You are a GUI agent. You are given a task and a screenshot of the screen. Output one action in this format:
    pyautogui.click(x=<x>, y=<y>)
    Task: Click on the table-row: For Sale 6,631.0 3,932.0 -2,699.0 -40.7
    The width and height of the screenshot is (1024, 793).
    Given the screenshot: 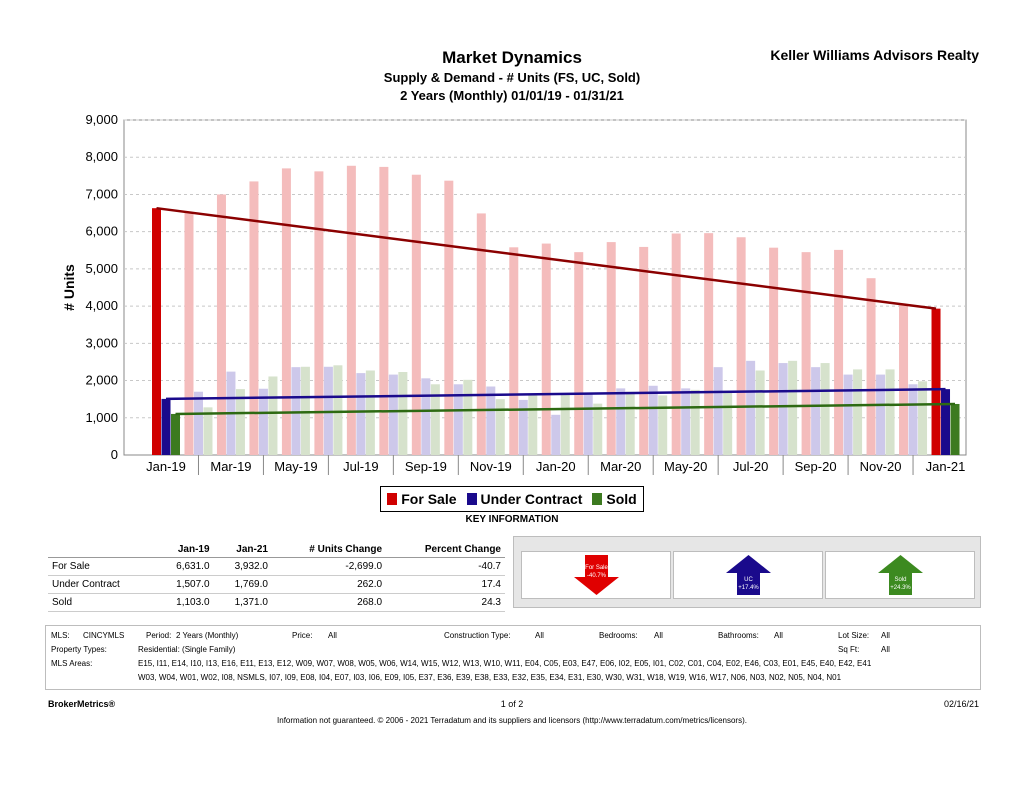 What is the action you would take?
    pyautogui.click(x=276, y=566)
    